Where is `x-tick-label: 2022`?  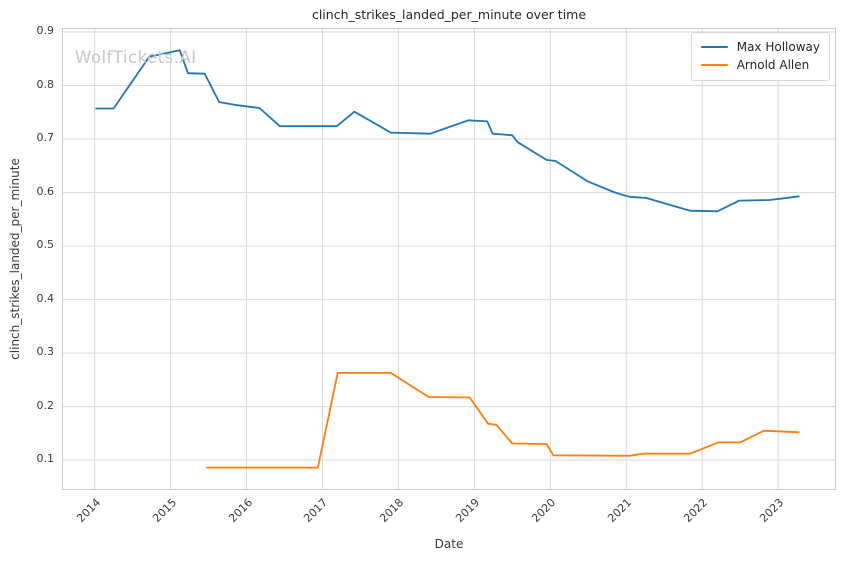 x-tick-label: 2022 is located at coordinates (696, 510).